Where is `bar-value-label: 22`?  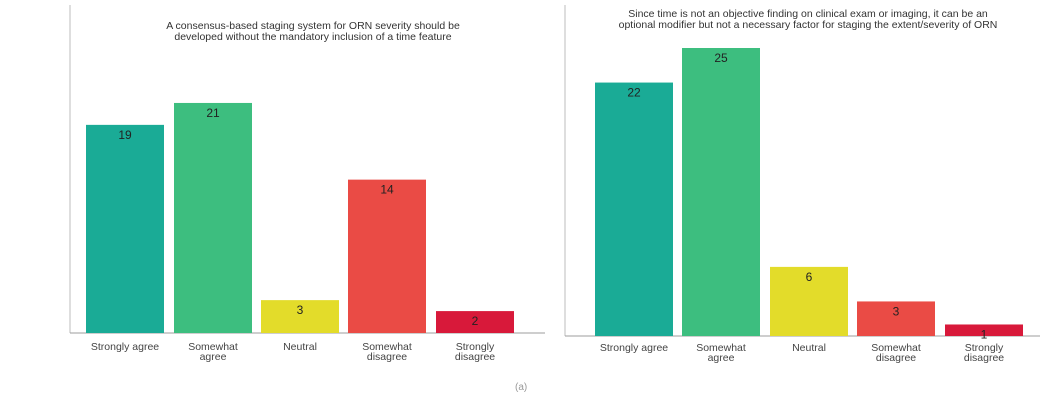
bar-value-label: 22 is located at coordinates (634, 93).